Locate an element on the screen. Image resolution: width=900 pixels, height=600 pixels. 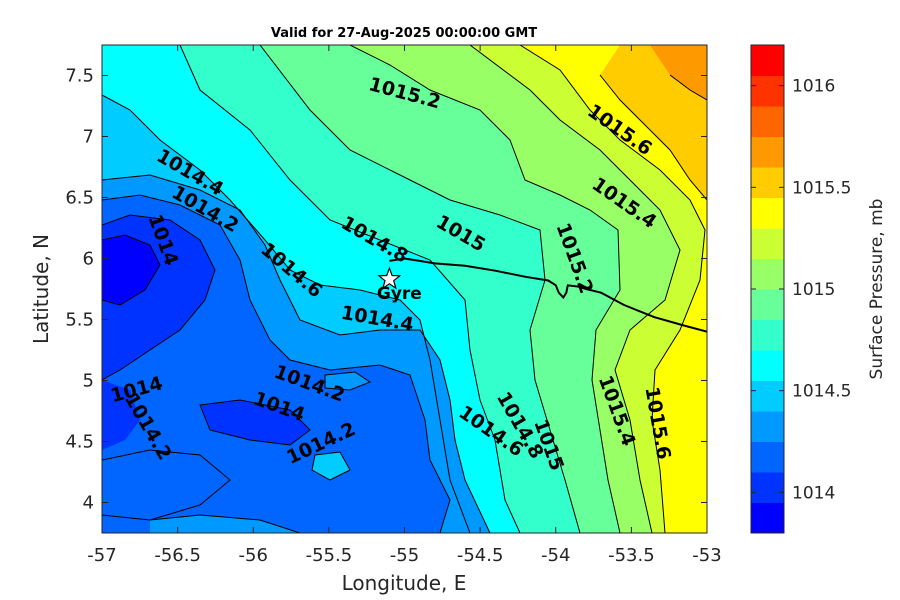
chart-title: Valid for 27-Aug-2025 00:00:00 GMT is located at coordinates (404, 33).